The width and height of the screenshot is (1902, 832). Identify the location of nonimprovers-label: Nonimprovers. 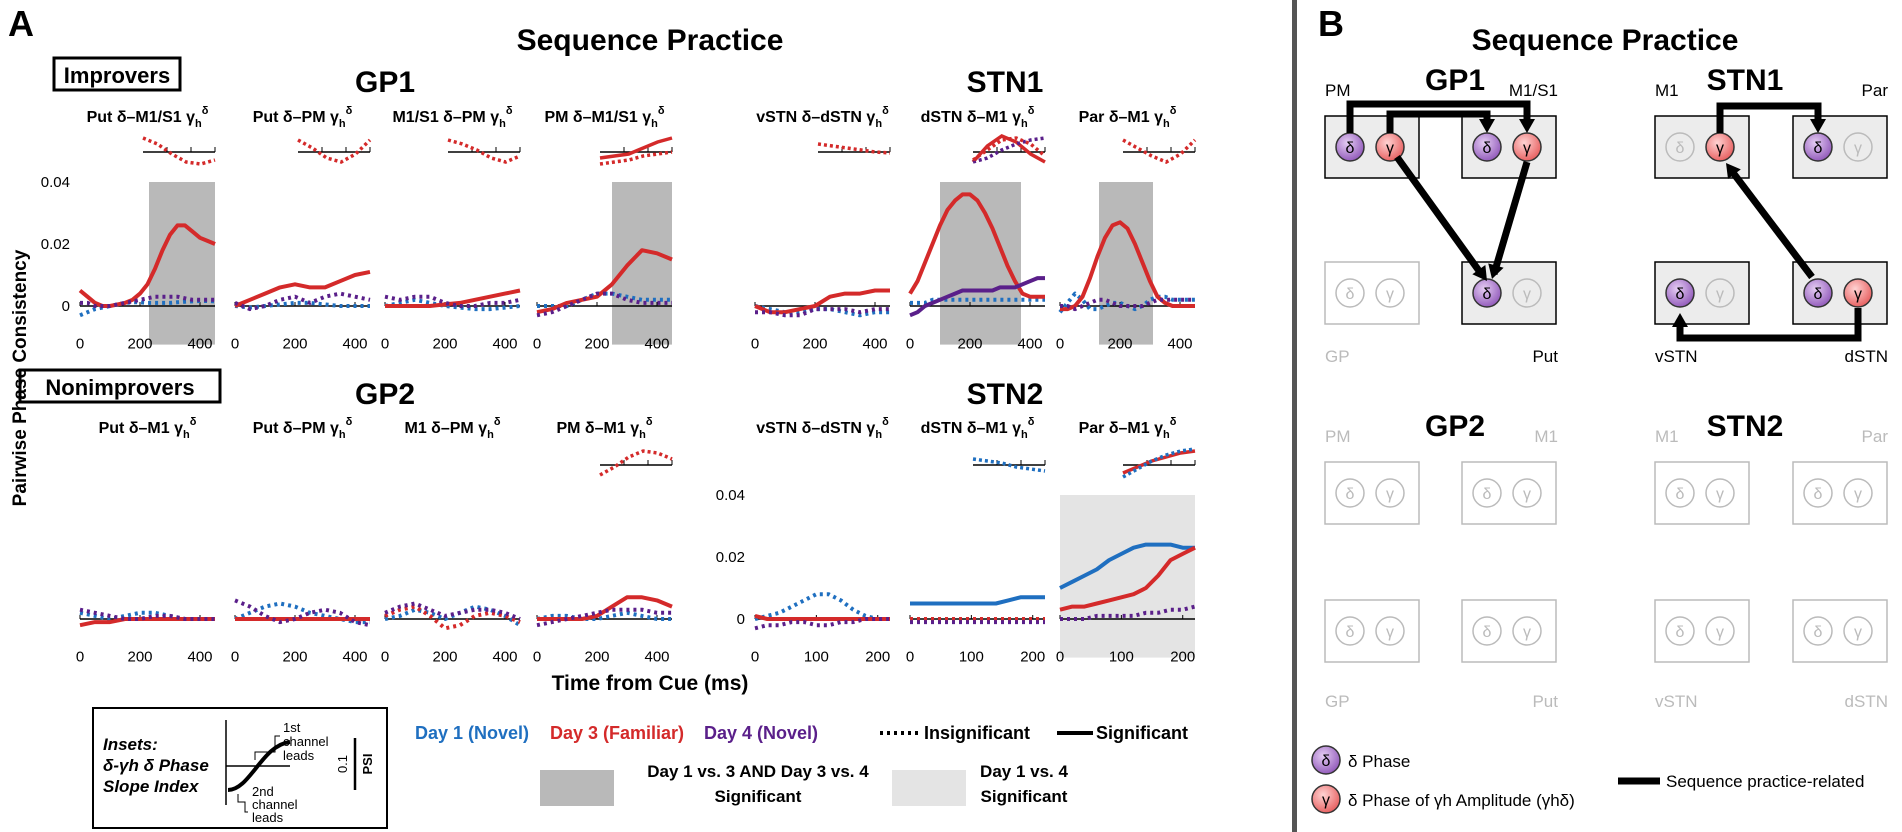
(119, 387).